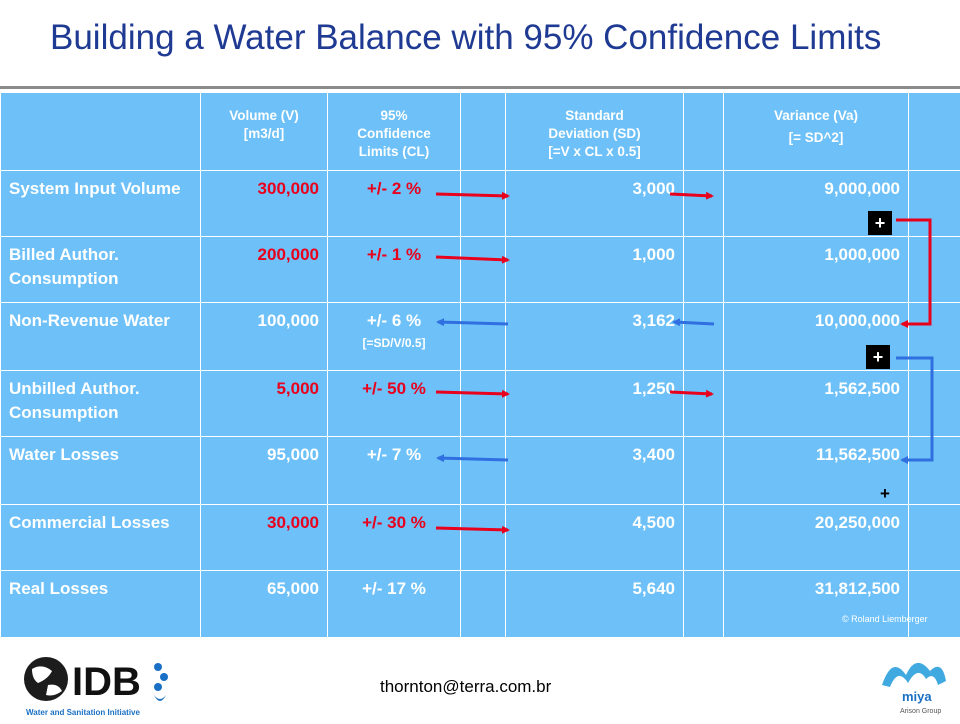  I want to click on idb-logo: IDB Water and Sanitation Initiative, so click(98, 684).